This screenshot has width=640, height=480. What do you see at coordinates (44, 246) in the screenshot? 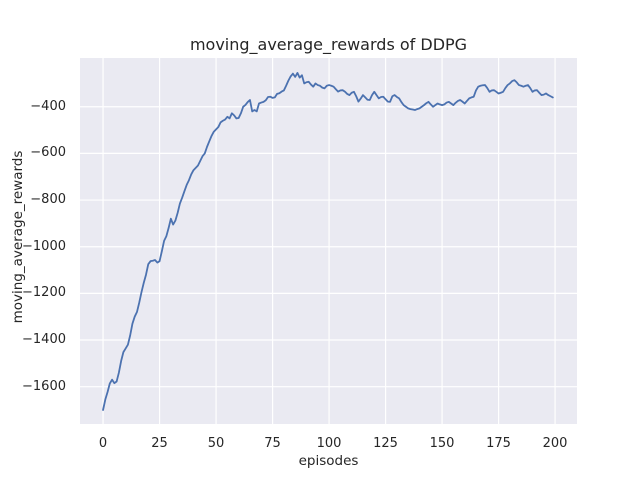
I see `y-tick-label: −1000` at bounding box center [44, 246].